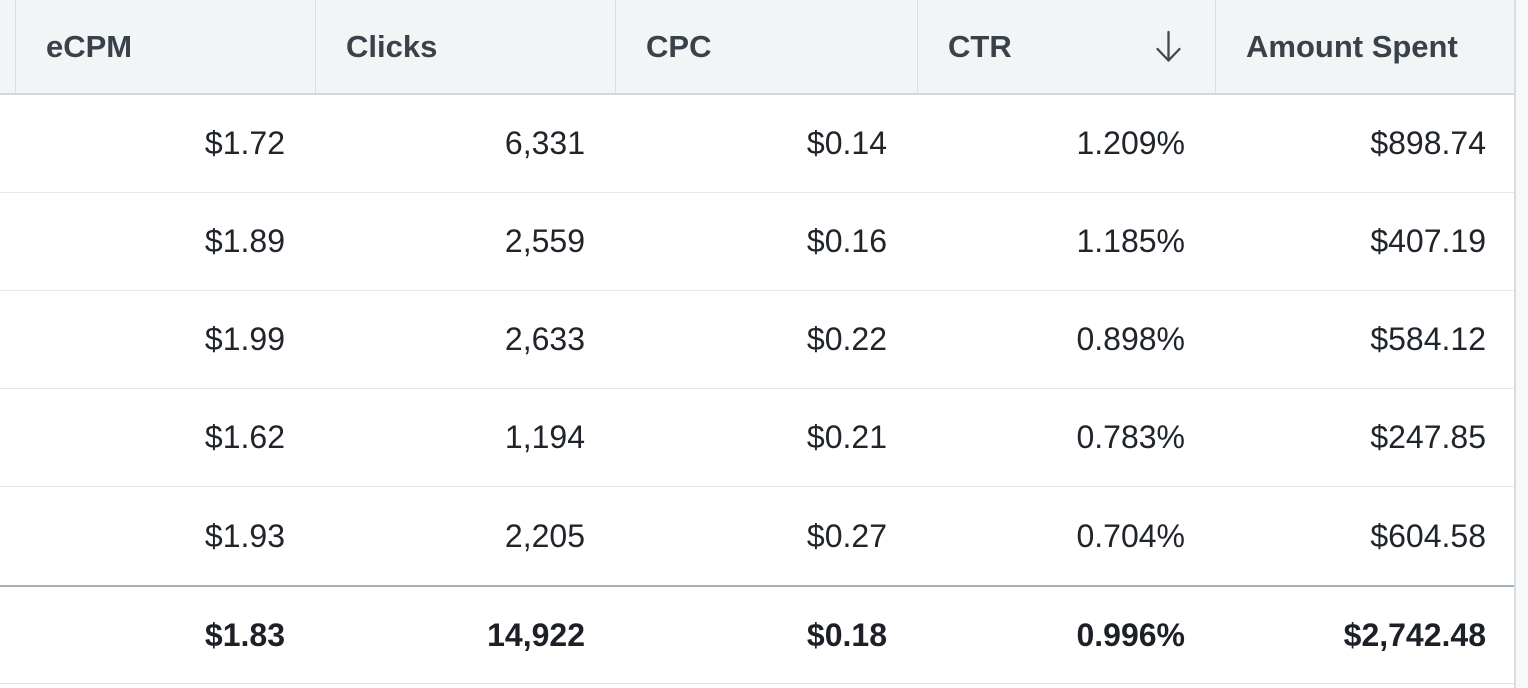 The height and width of the screenshot is (688, 1528). Describe the element at coordinates (244, 339) in the screenshot. I see `cell-ecpm: $1.99` at that location.